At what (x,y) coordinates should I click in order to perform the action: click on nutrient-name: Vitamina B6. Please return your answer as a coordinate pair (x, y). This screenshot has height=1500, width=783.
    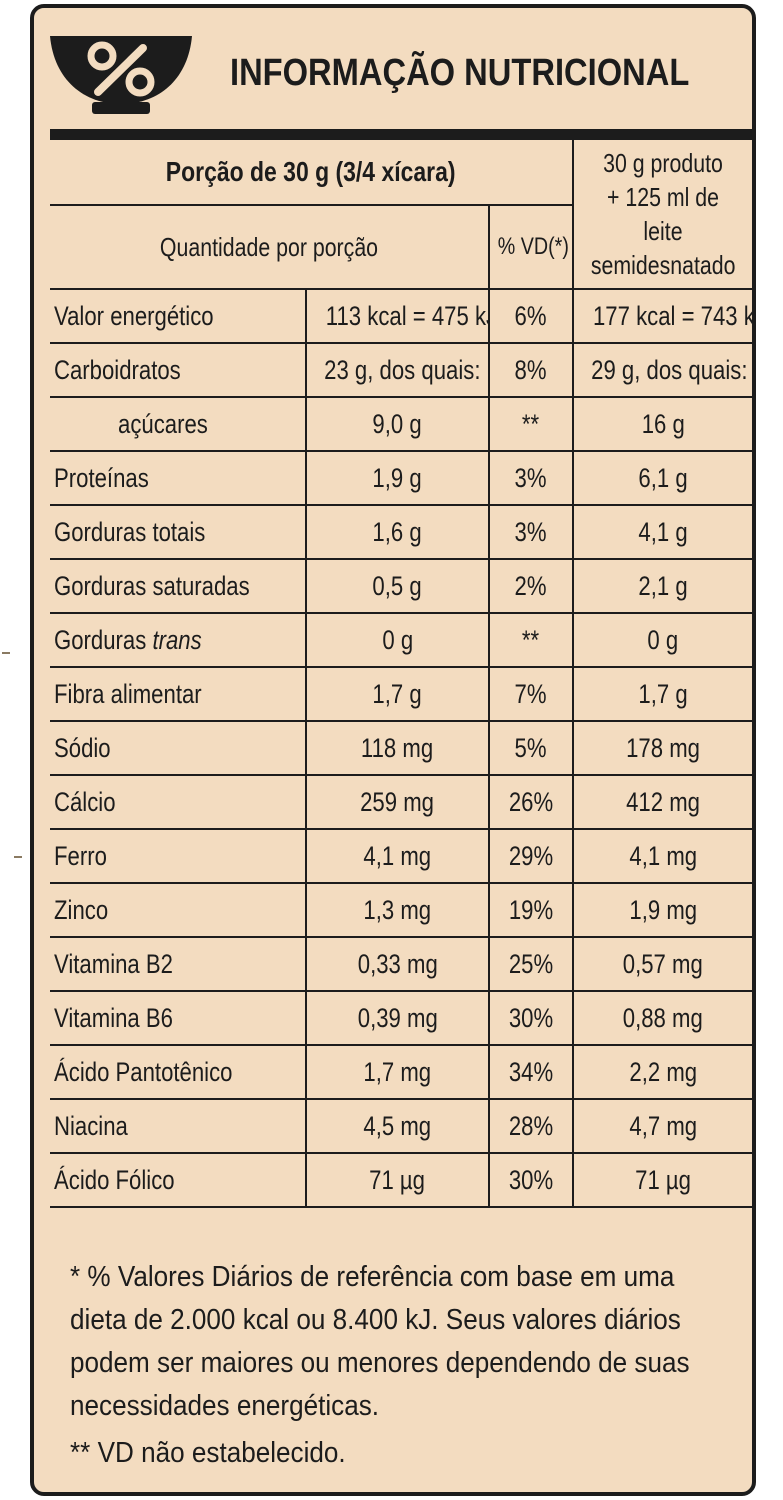
    Looking at the image, I should click on (178, 1018).